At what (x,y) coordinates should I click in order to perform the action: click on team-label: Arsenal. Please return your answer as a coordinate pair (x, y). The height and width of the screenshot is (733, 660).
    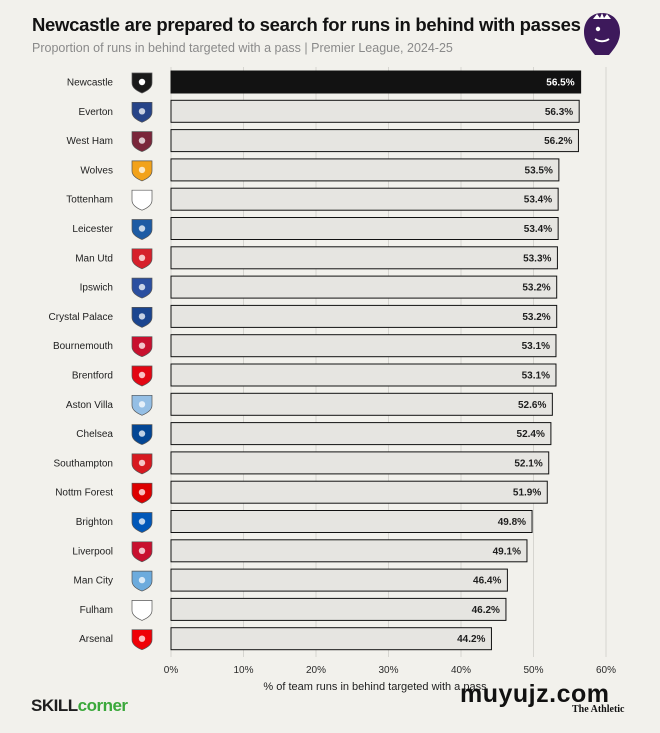
    Looking at the image, I should click on (96, 639).